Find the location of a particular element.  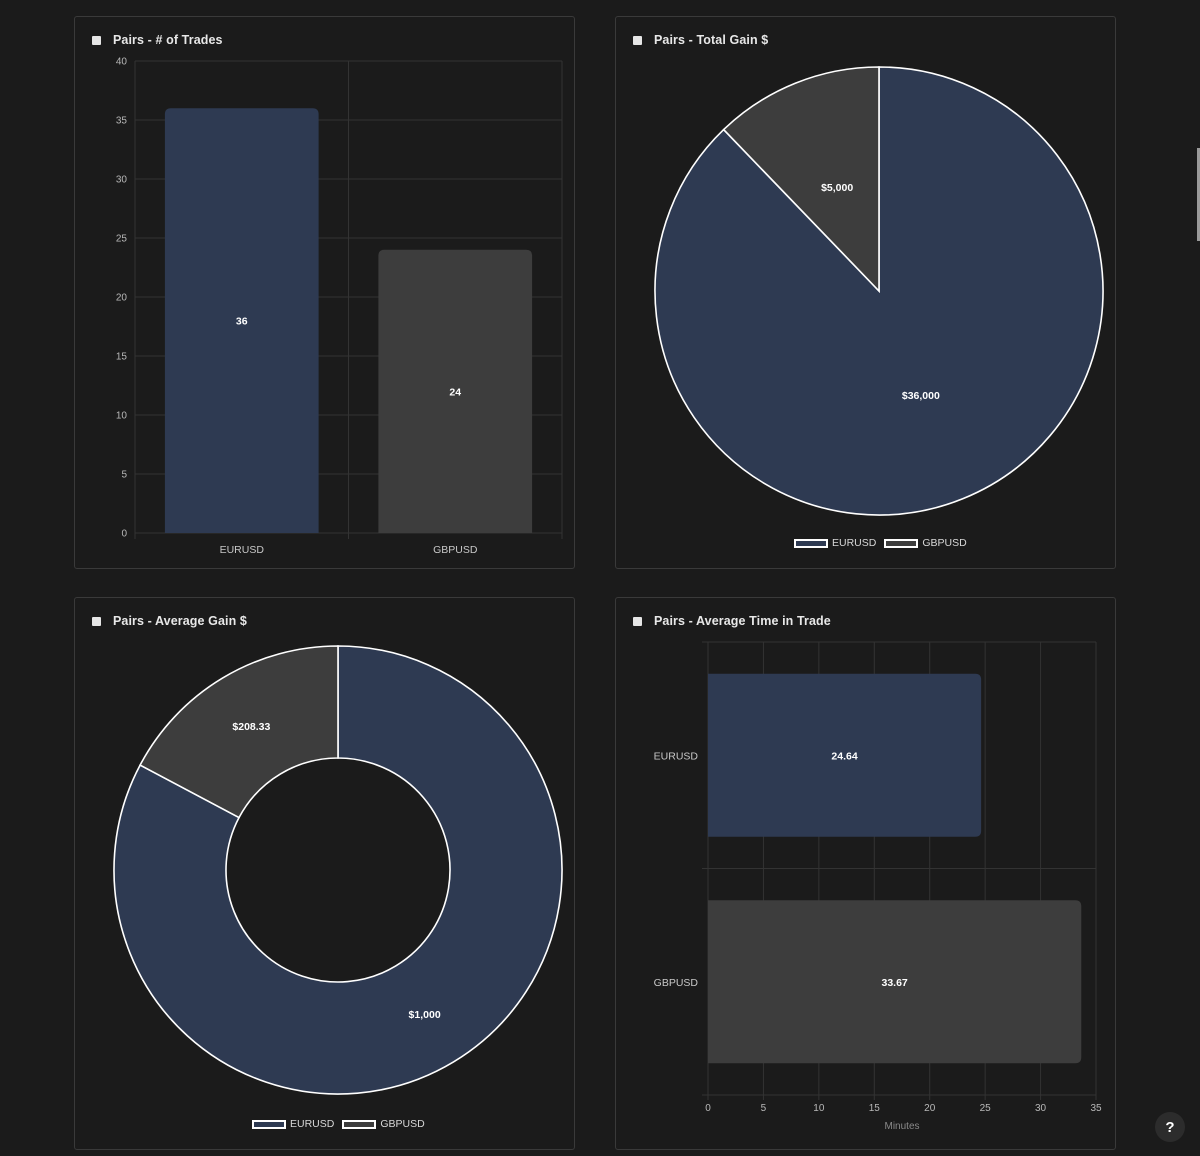

y-tick-label: GBPUSD is located at coordinates (676, 983).